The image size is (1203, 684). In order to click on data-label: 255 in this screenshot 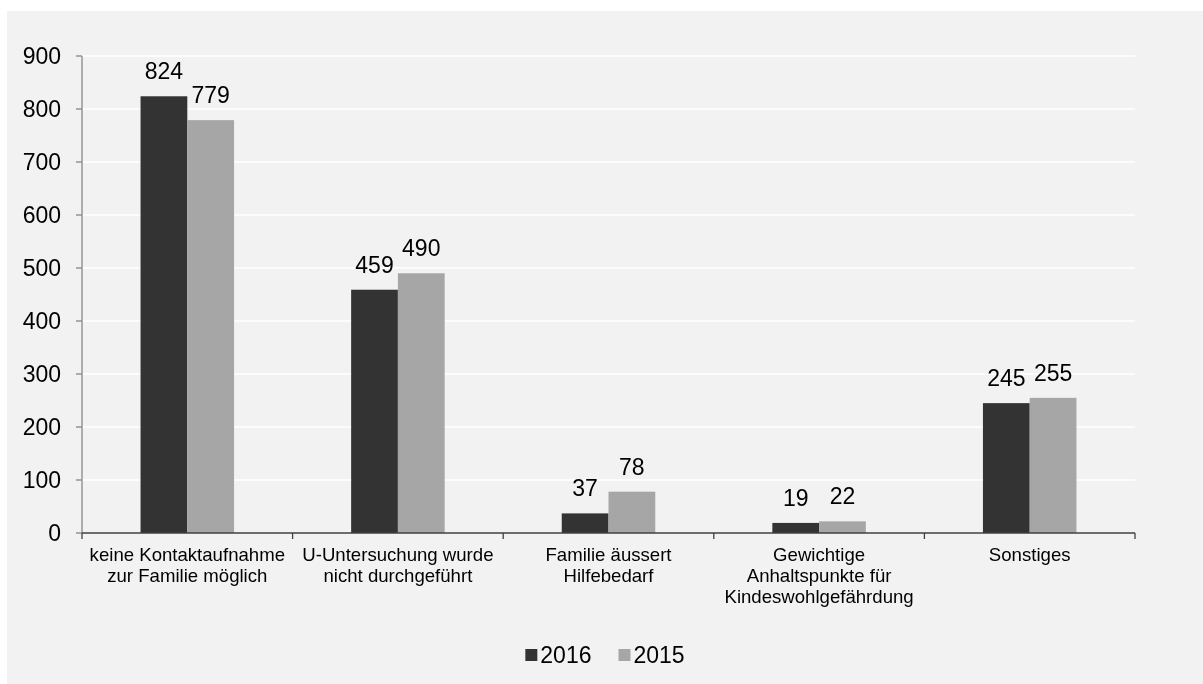, I will do `click(1053, 372)`.